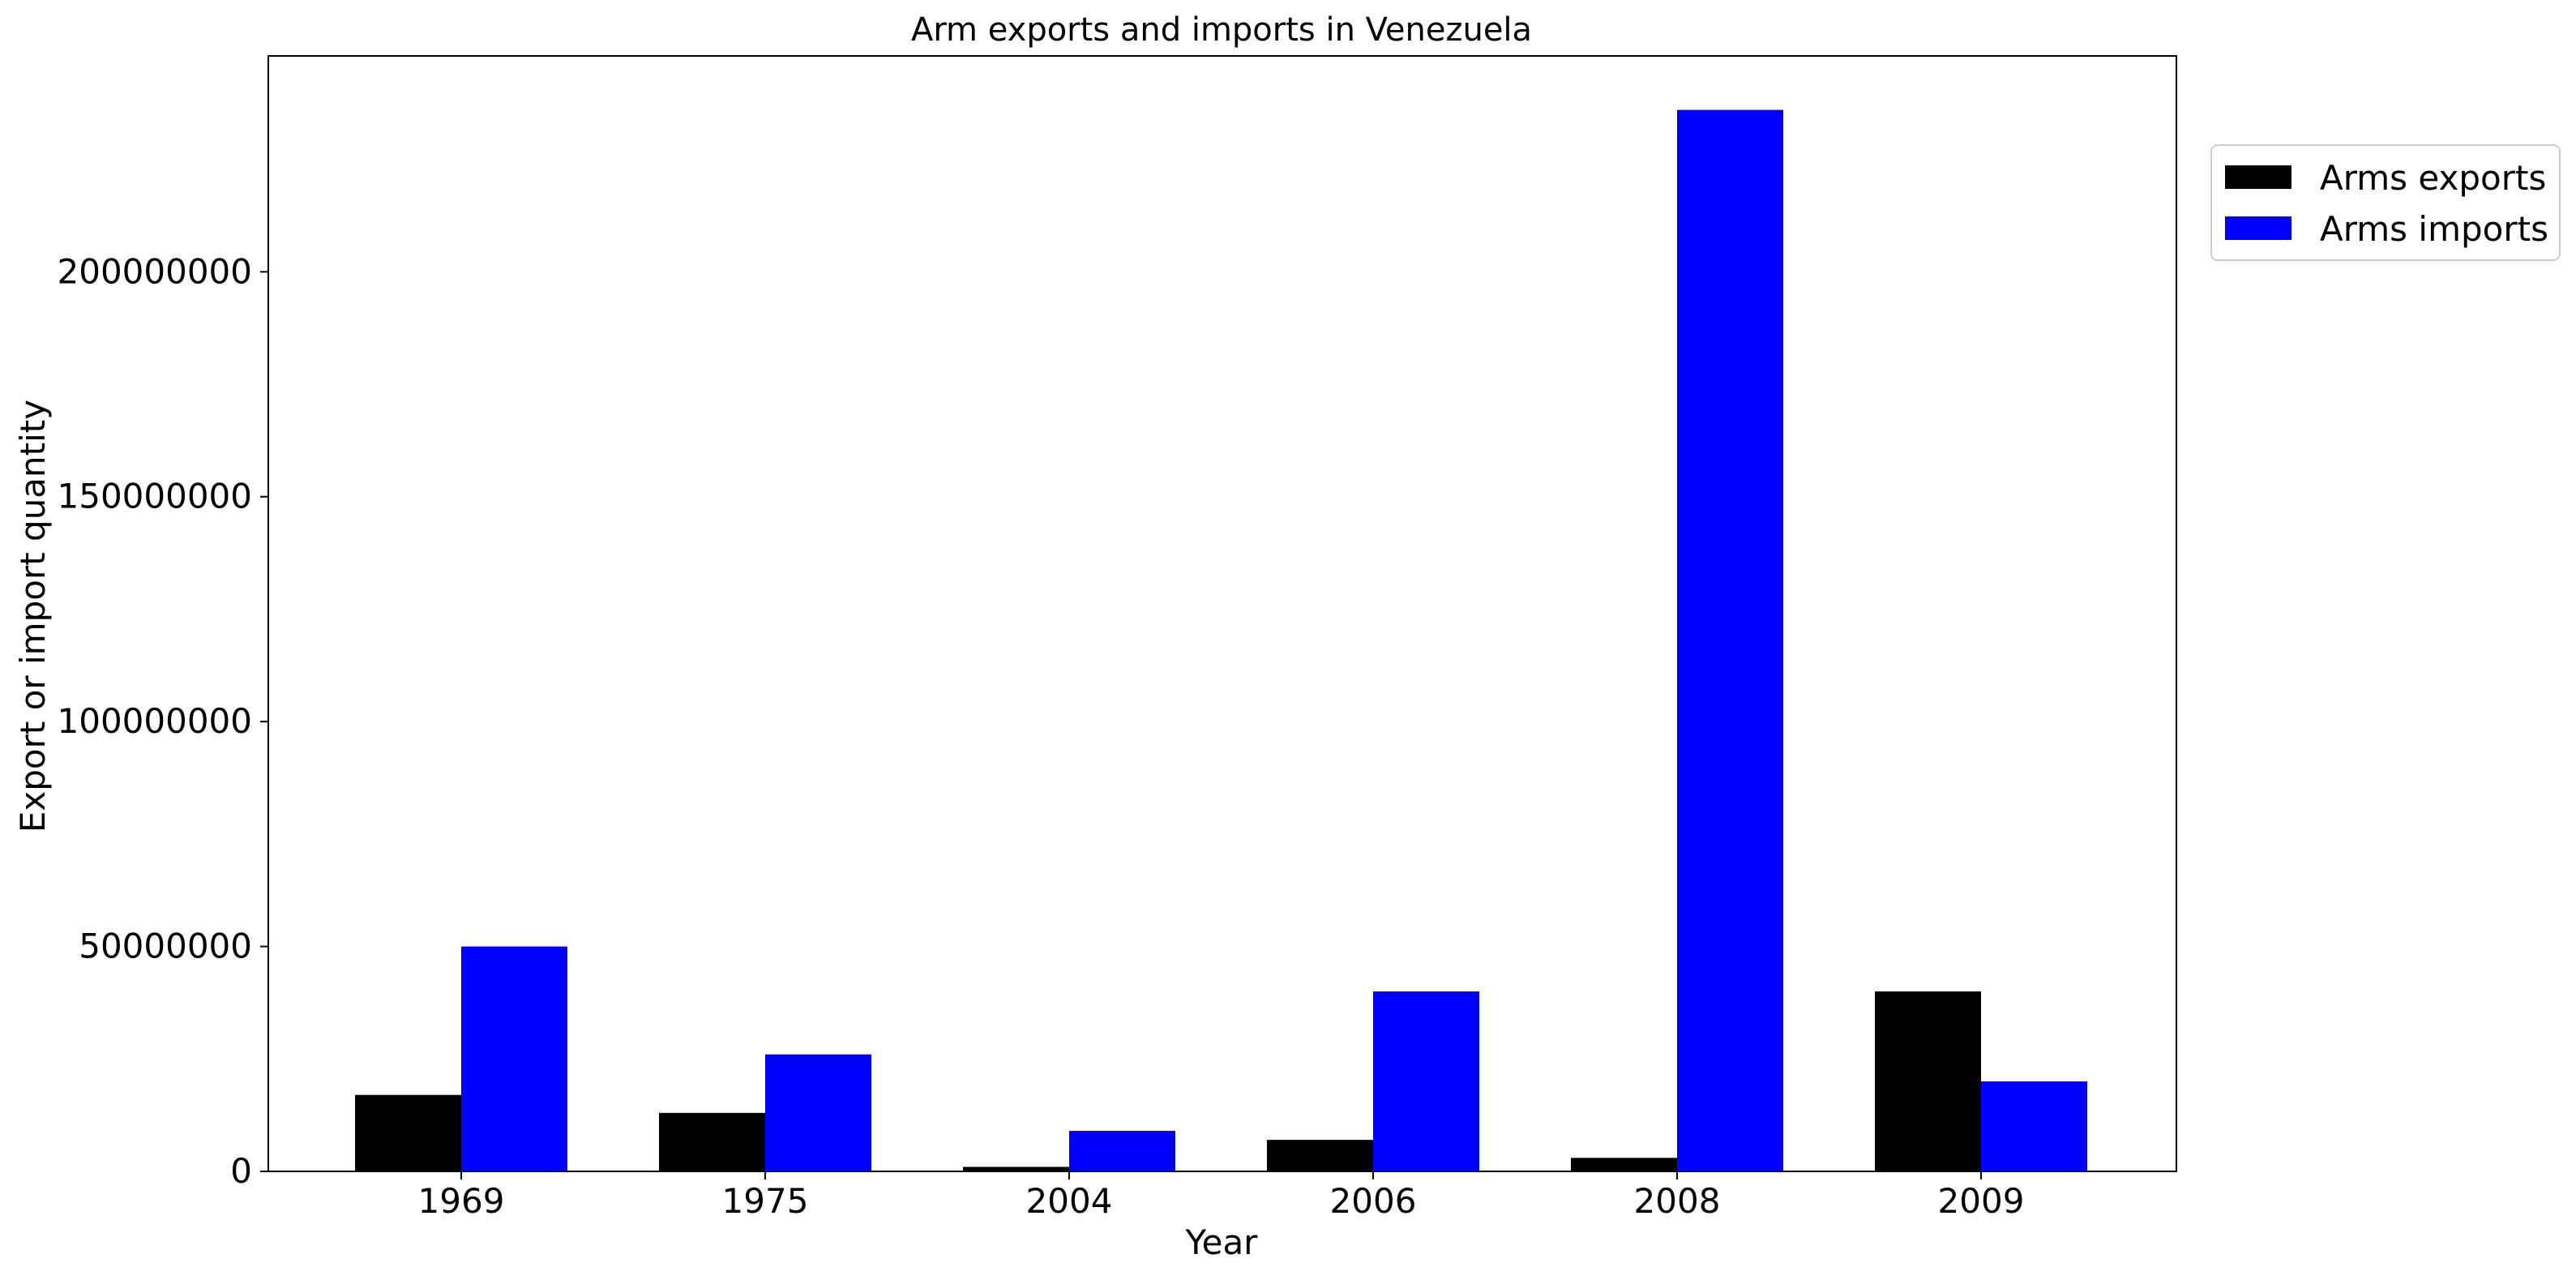 This screenshot has width=2576, height=1280. I want to click on bar-arms-exports-2008, so click(1624, 1165).